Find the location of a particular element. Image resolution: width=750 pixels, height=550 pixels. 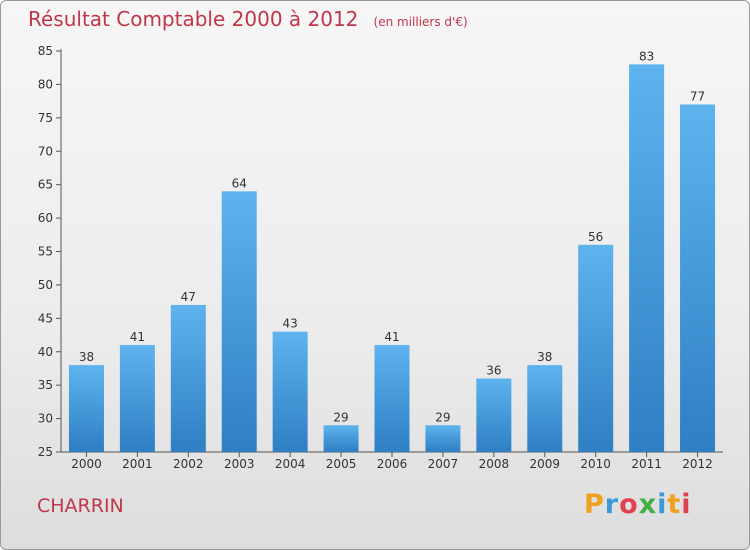

data-label-2004: 43 is located at coordinates (290, 324).